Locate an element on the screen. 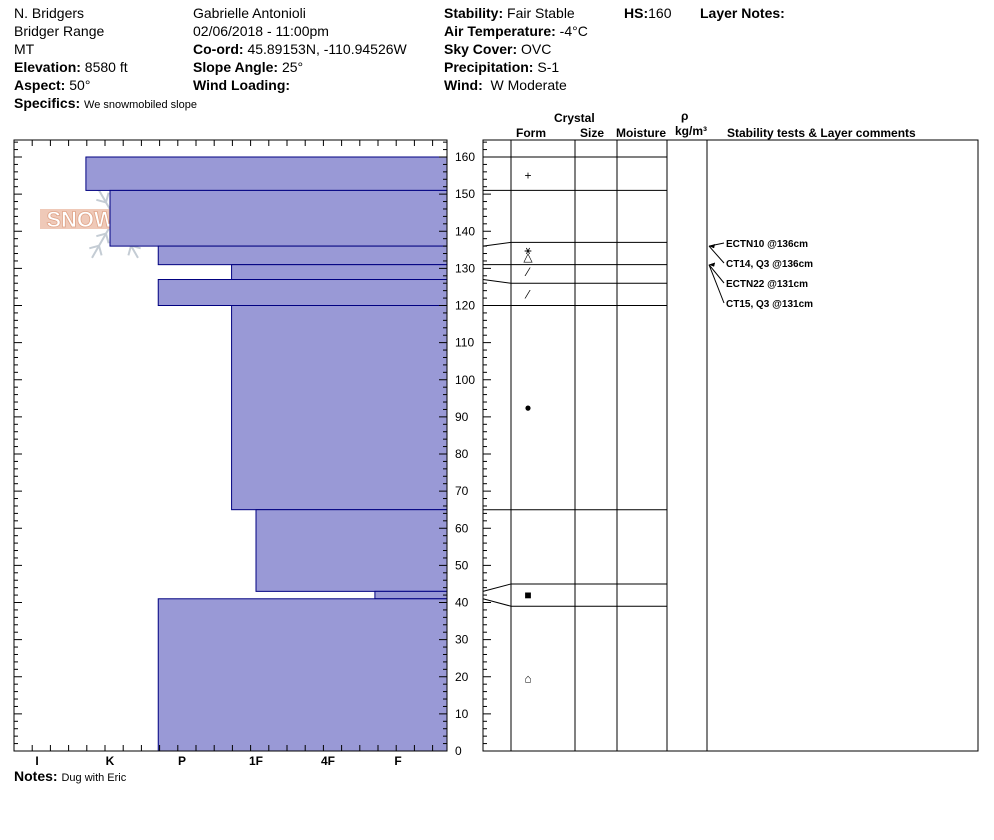 Image resolution: width=994 pixels, height=840 pixels. density-unit-heading: kg/m³ is located at coordinates (691, 131).